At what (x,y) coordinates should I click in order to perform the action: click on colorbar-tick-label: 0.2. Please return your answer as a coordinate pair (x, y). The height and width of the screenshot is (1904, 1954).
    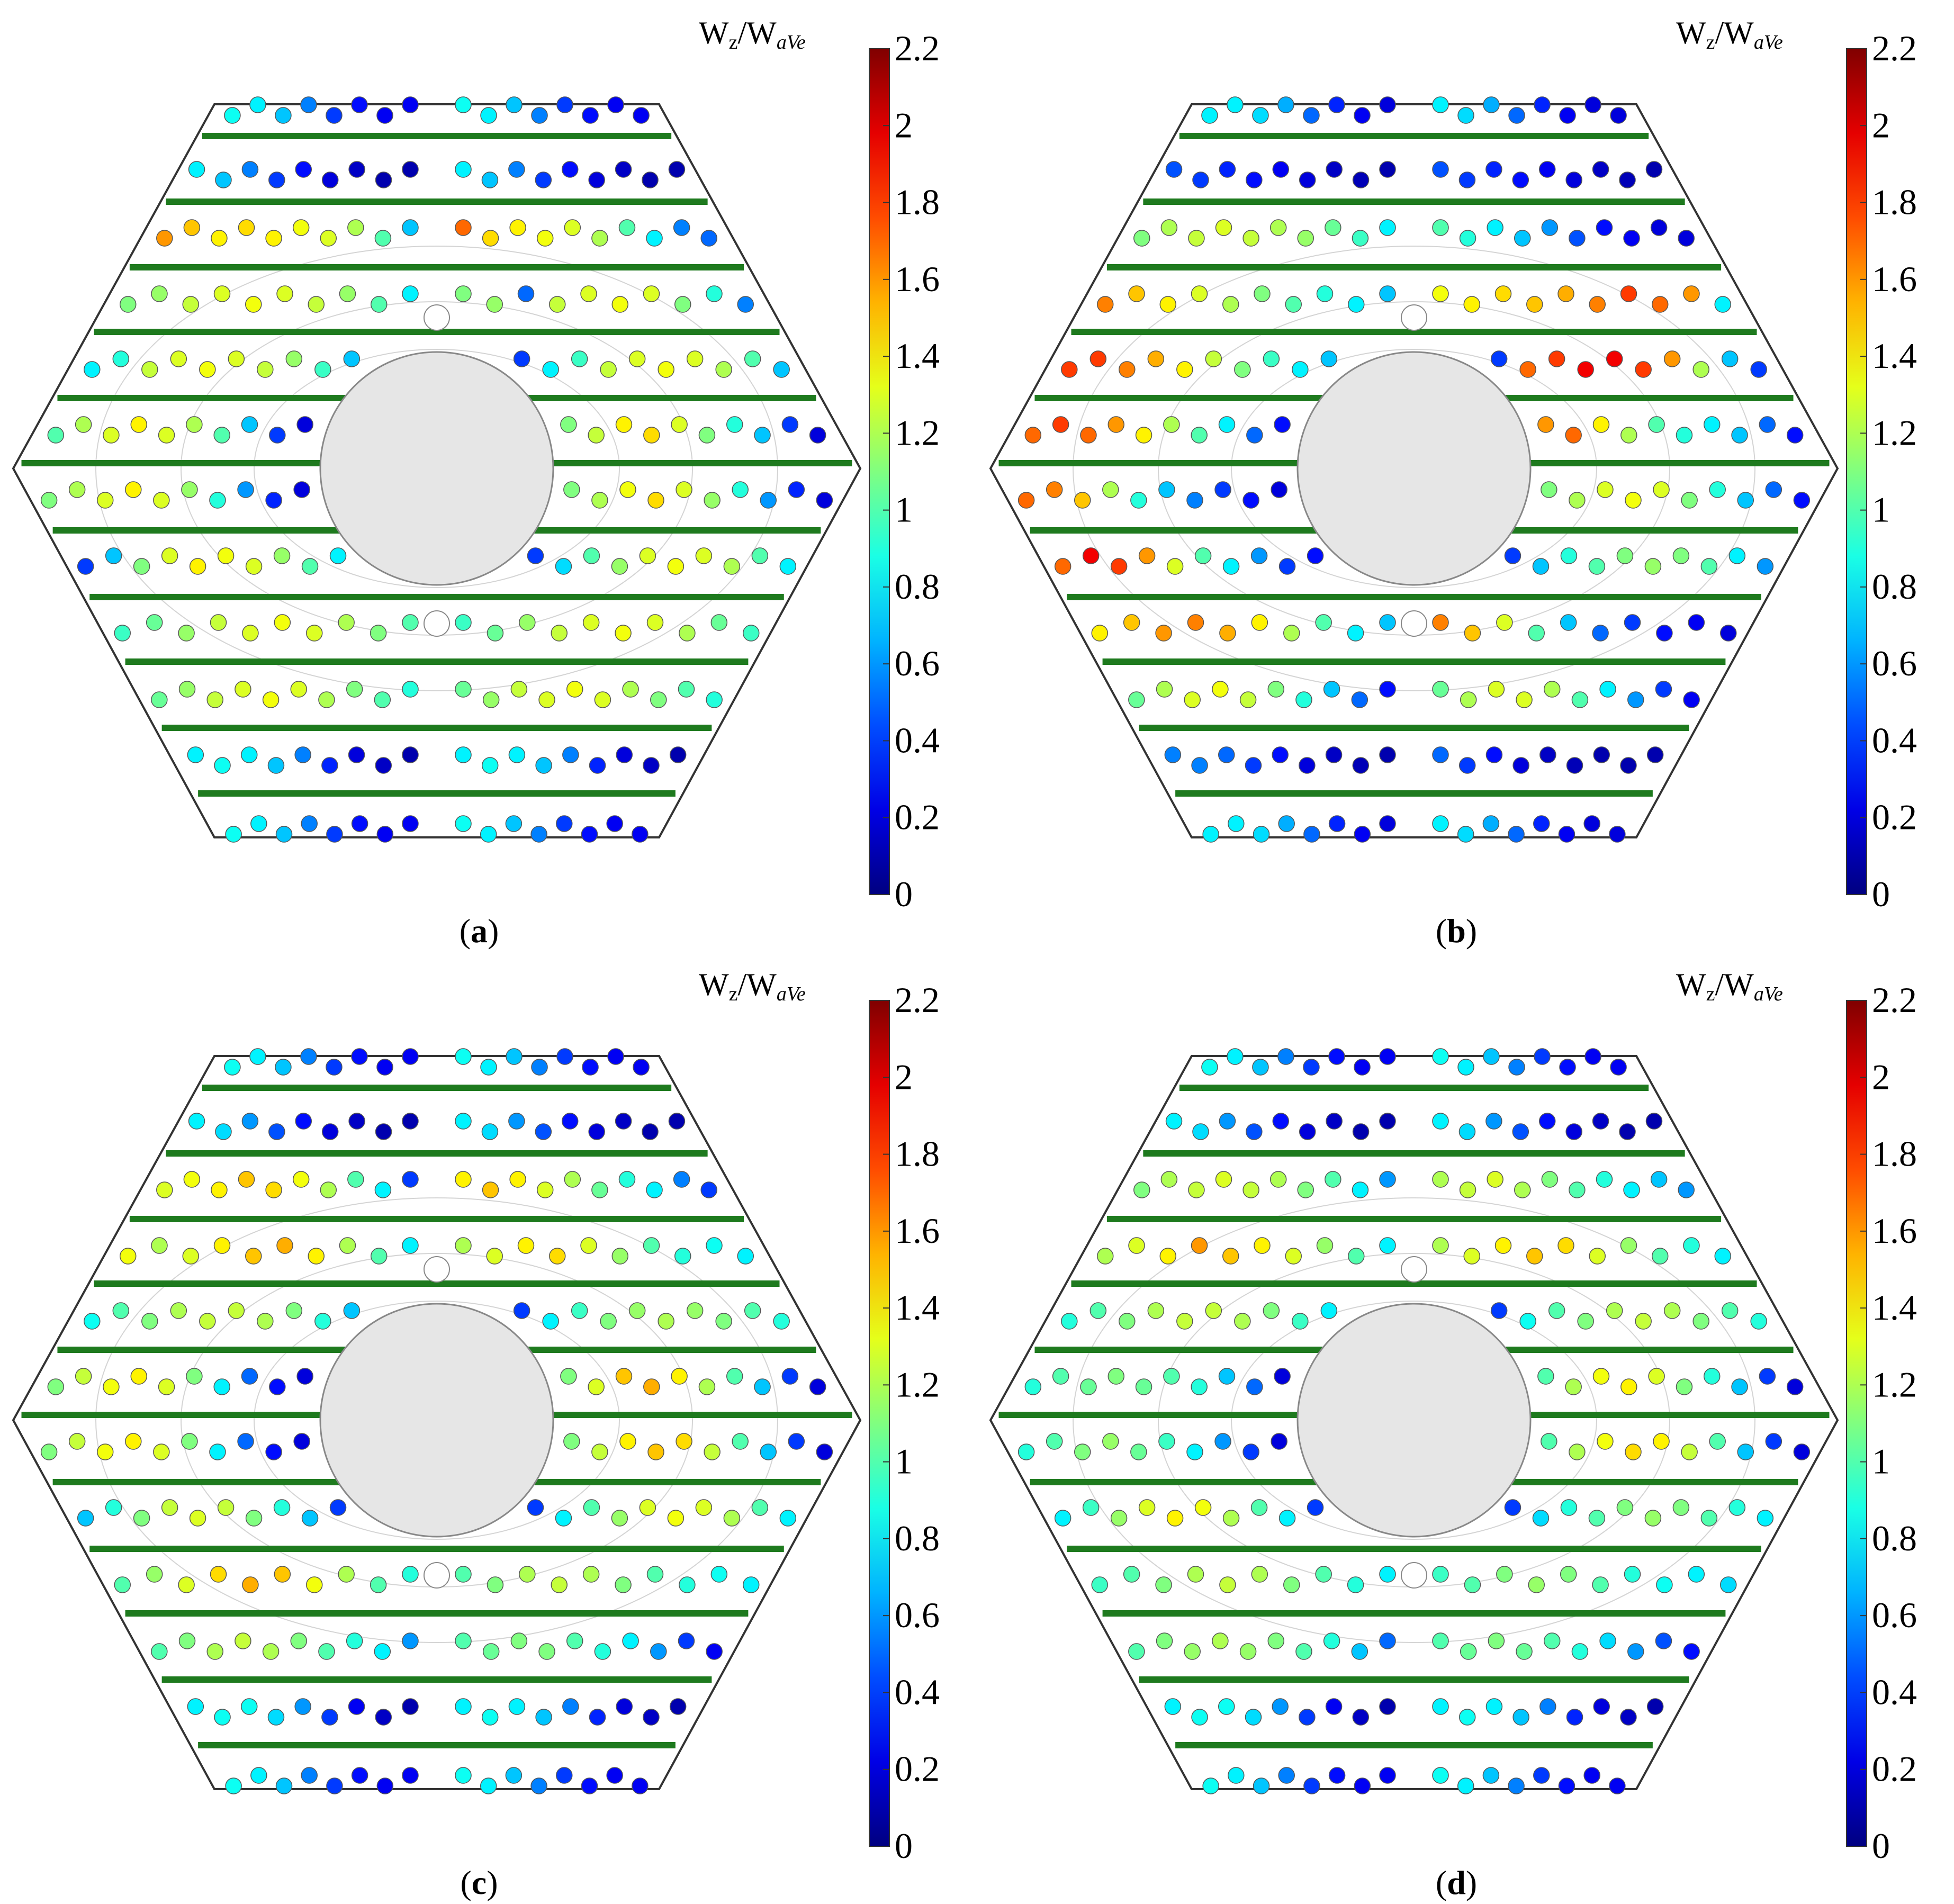
    Looking at the image, I should click on (1894, 1769).